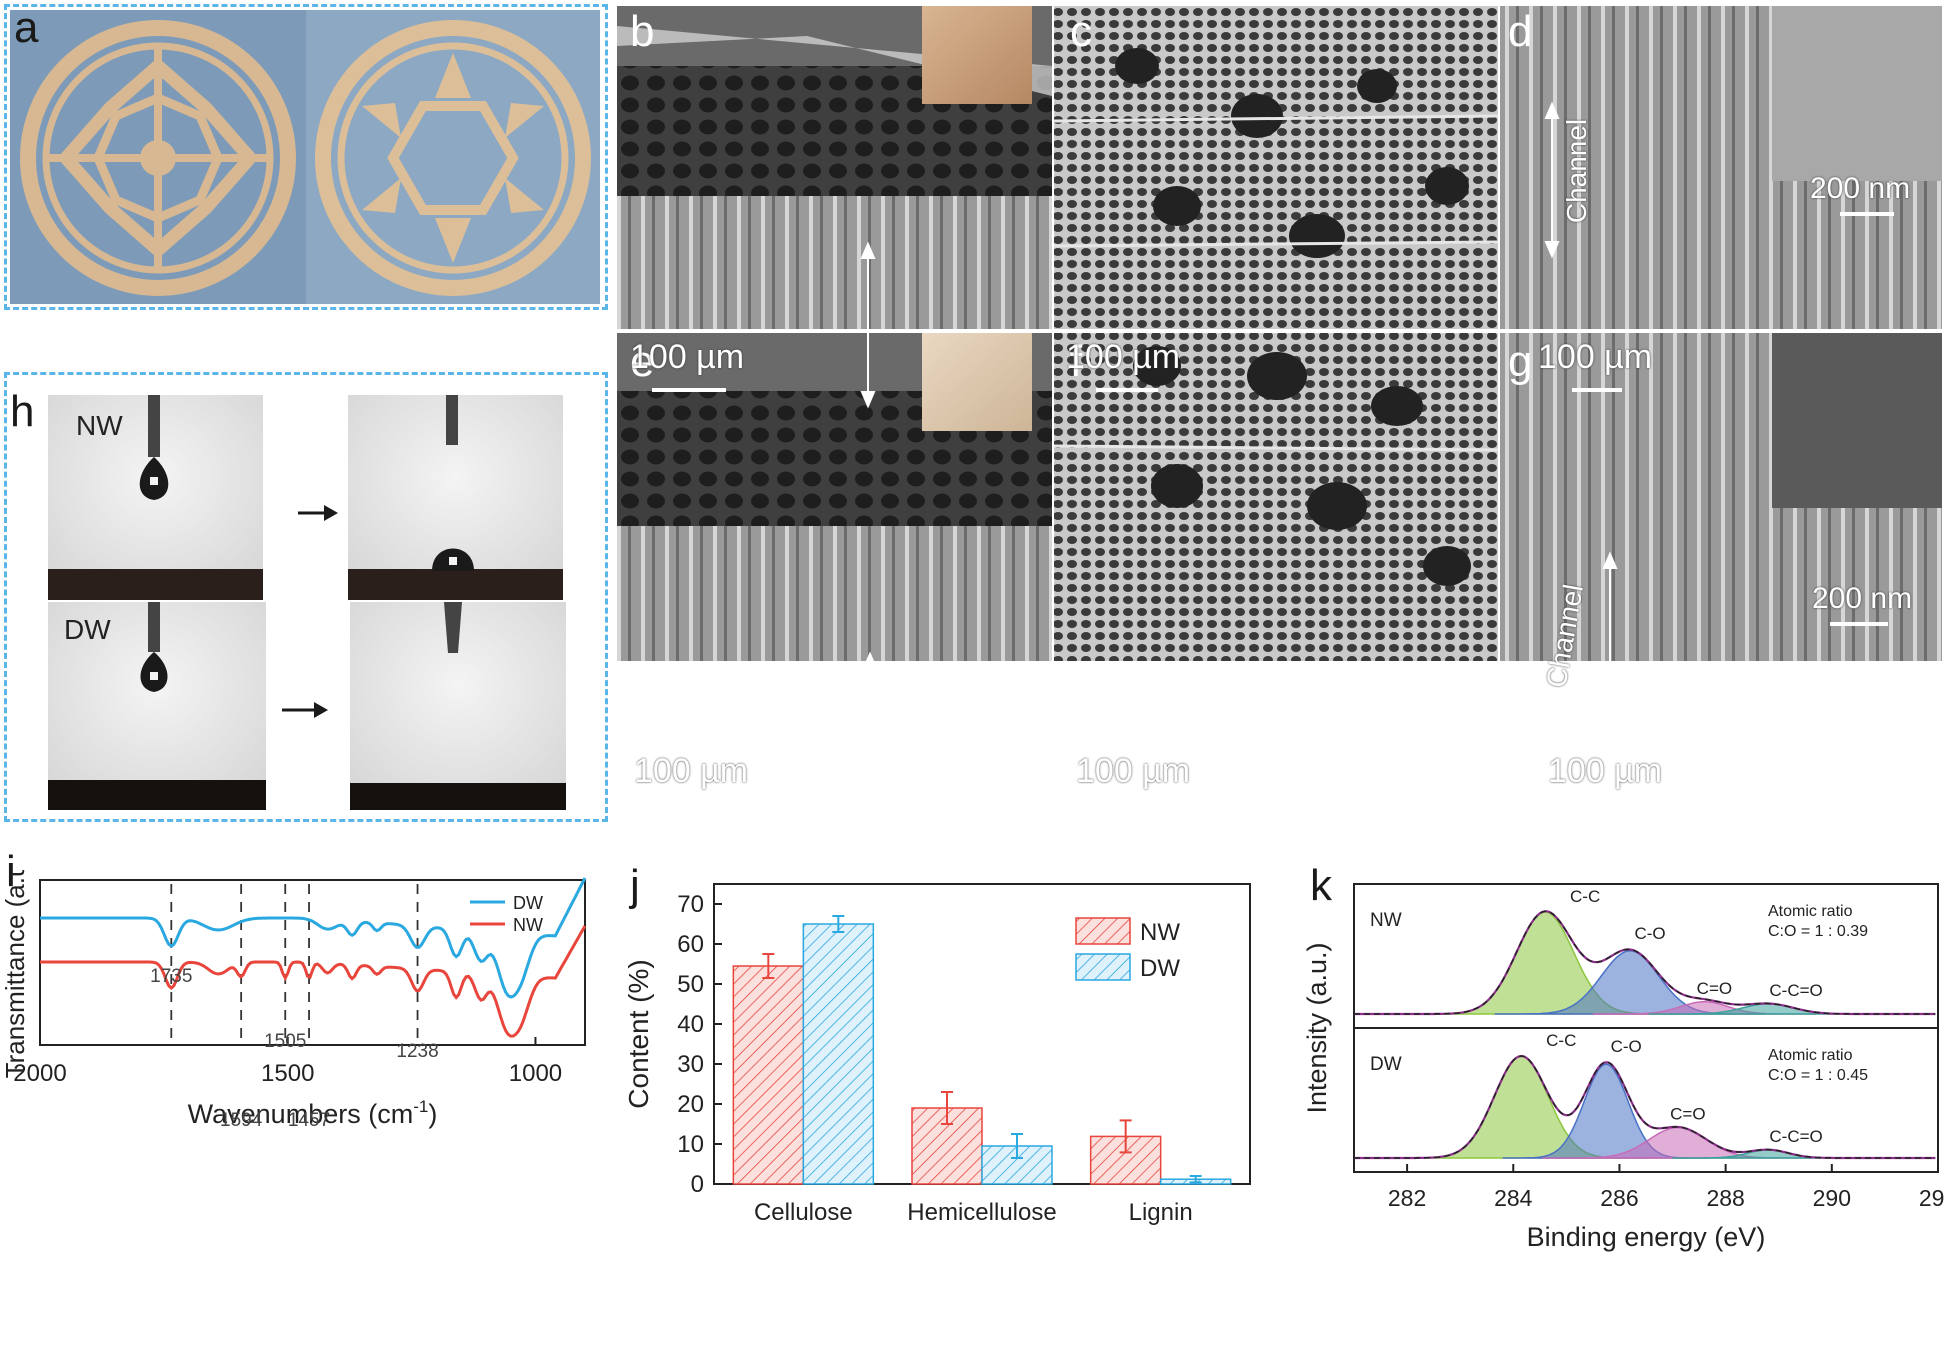  Describe the element at coordinates (1127, 390) in the screenshot. I see `scale-bar-c` at that location.